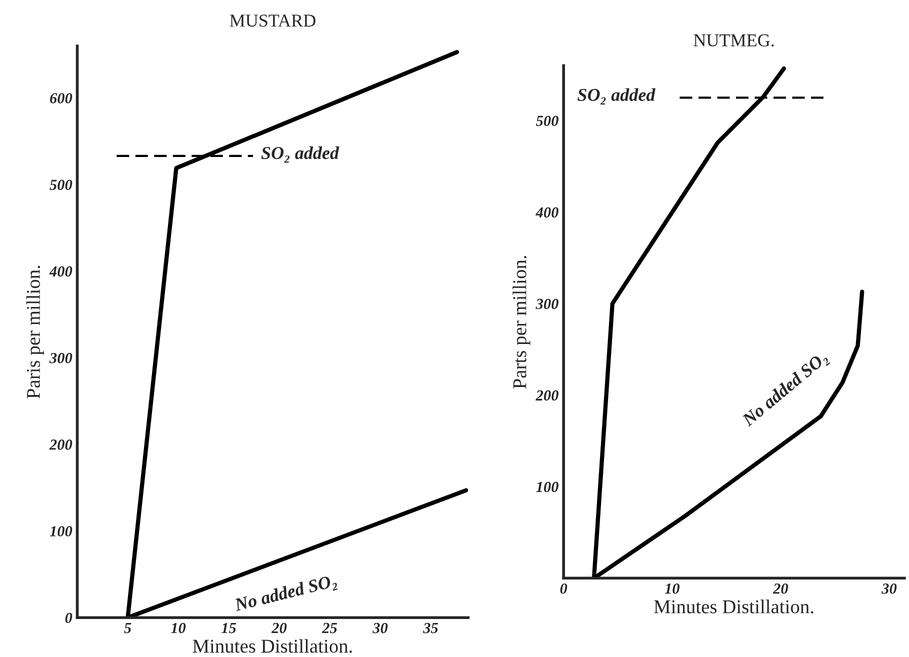 The width and height of the screenshot is (909, 657). Describe the element at coordinates (128, 628) in the screenshot. I see `x-tick-label: 5` at that location.